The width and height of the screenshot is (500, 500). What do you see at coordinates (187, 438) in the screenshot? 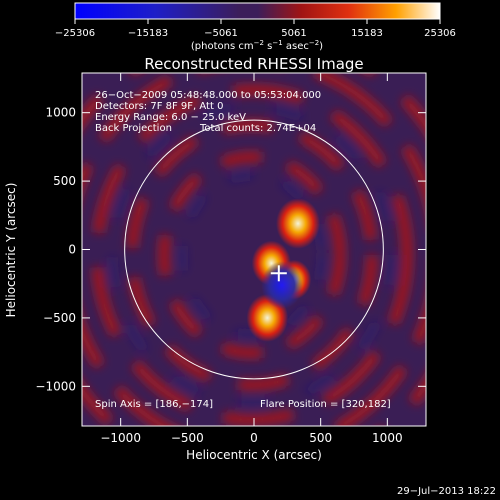
I see `x-tick-label: −500` at bounding box center [187, 438].